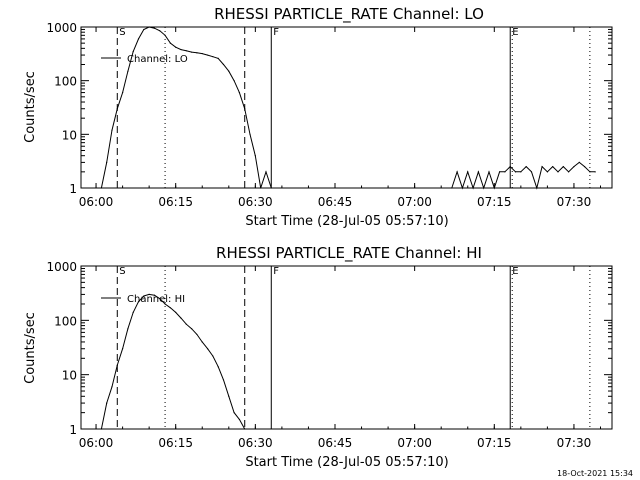 This screenshot has height=480, width=640. Describe the element at coordinates (414, 443) in the screenshot. I see `x-tick-label: 07:00` at that location.